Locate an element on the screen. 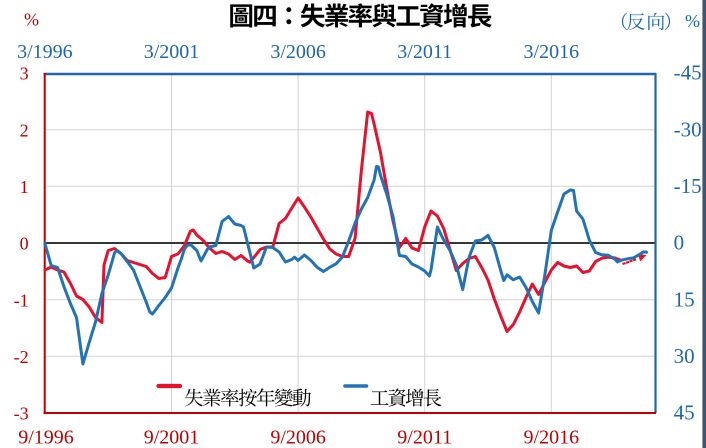  svg-text: 9/2006 is located at coordinates (298, 437).